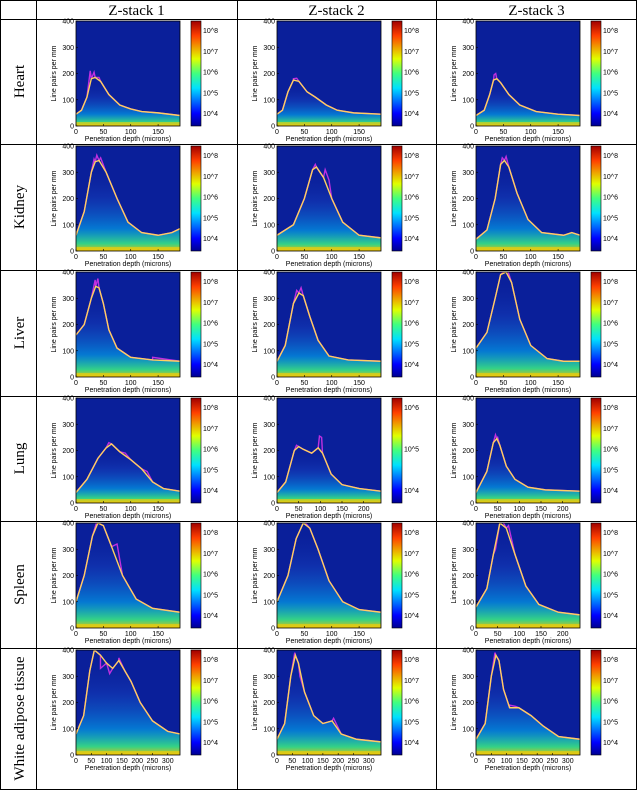 The width and height of the screenshot is (637, 790). What do you see at coordinates (364, 509) in the screenshot?
I see `x-tick-label: 200` at bounding box center [364, 509].